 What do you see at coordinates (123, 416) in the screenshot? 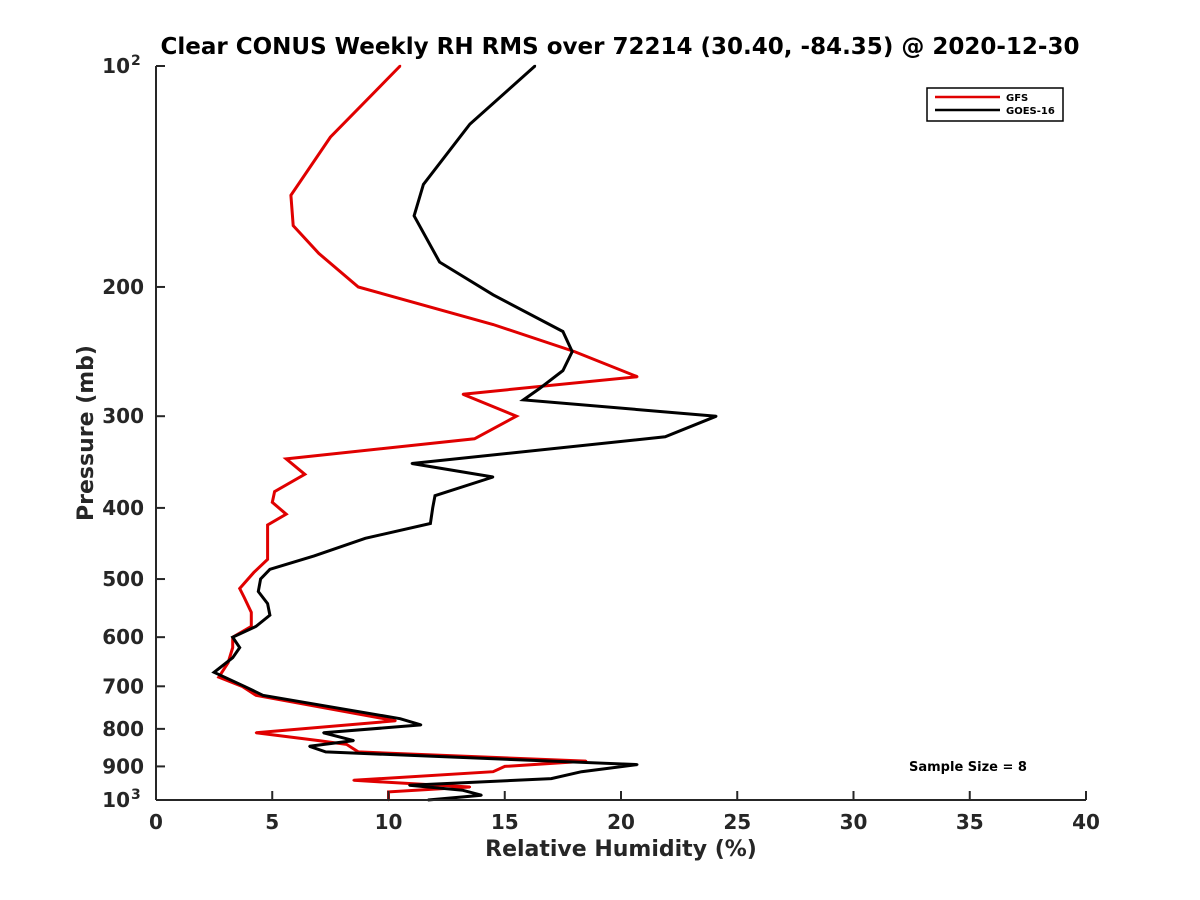
I see `y-tick-label-300: 300` at bounding box center [123, 416].